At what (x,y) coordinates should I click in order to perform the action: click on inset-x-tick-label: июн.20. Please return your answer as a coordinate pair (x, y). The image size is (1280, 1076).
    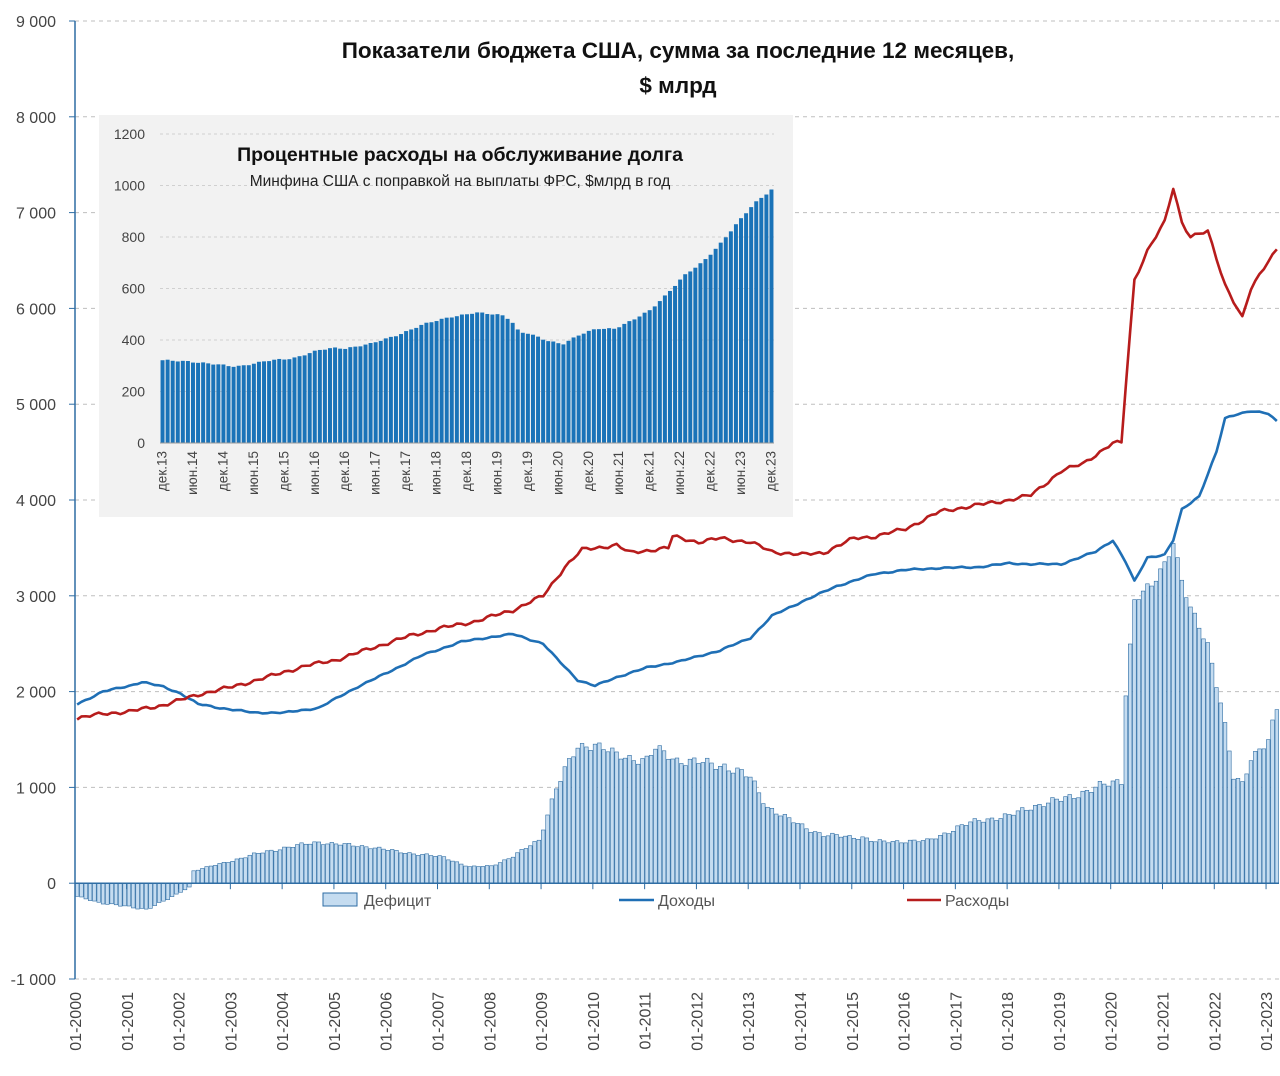
    Looking at the image, I should click on (557, 473).